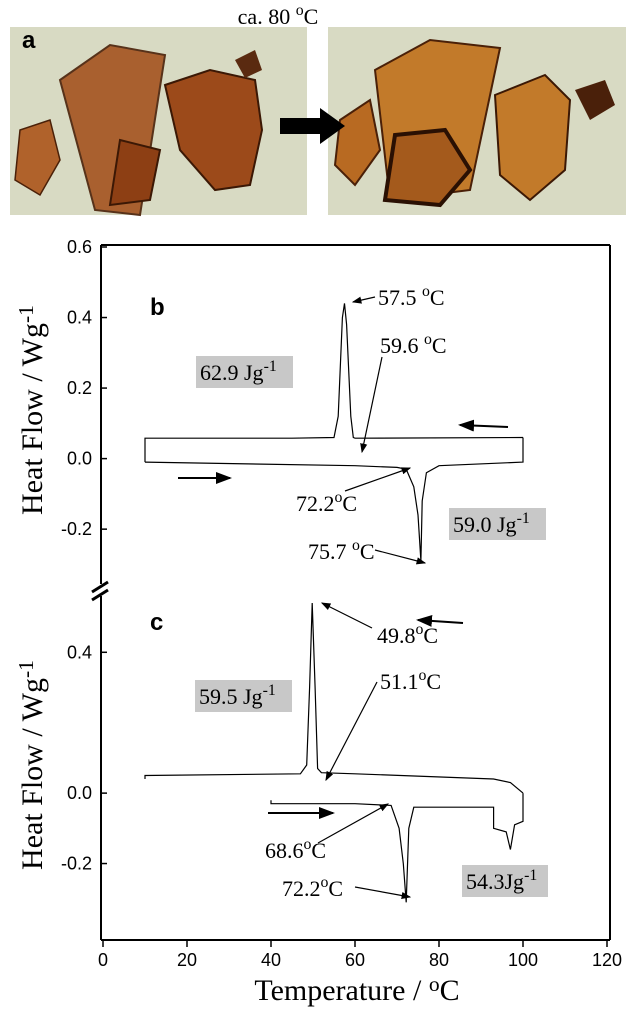  What do you see at coordinates (523, 960) in the screenshot?
I see `x-tick-label: 100` at bounding box center [523, 960].